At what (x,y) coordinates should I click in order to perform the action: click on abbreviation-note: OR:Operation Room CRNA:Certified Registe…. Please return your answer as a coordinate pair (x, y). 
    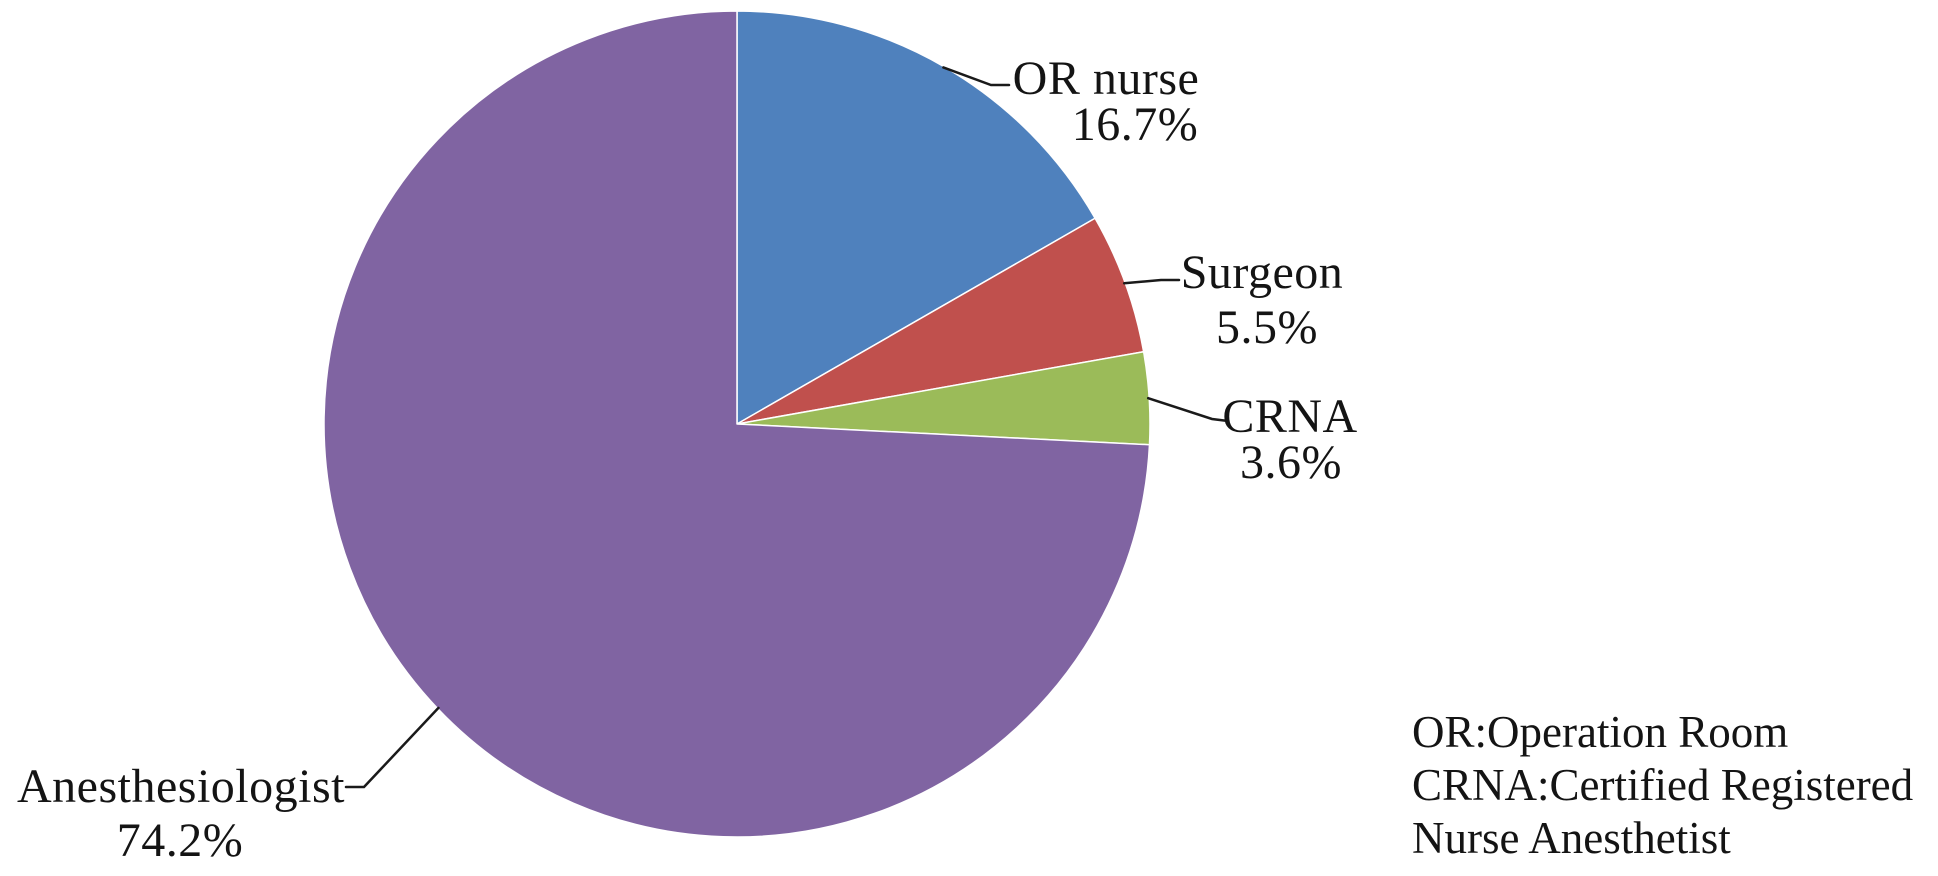
    Looking at the image, I should click on (1672, 785).